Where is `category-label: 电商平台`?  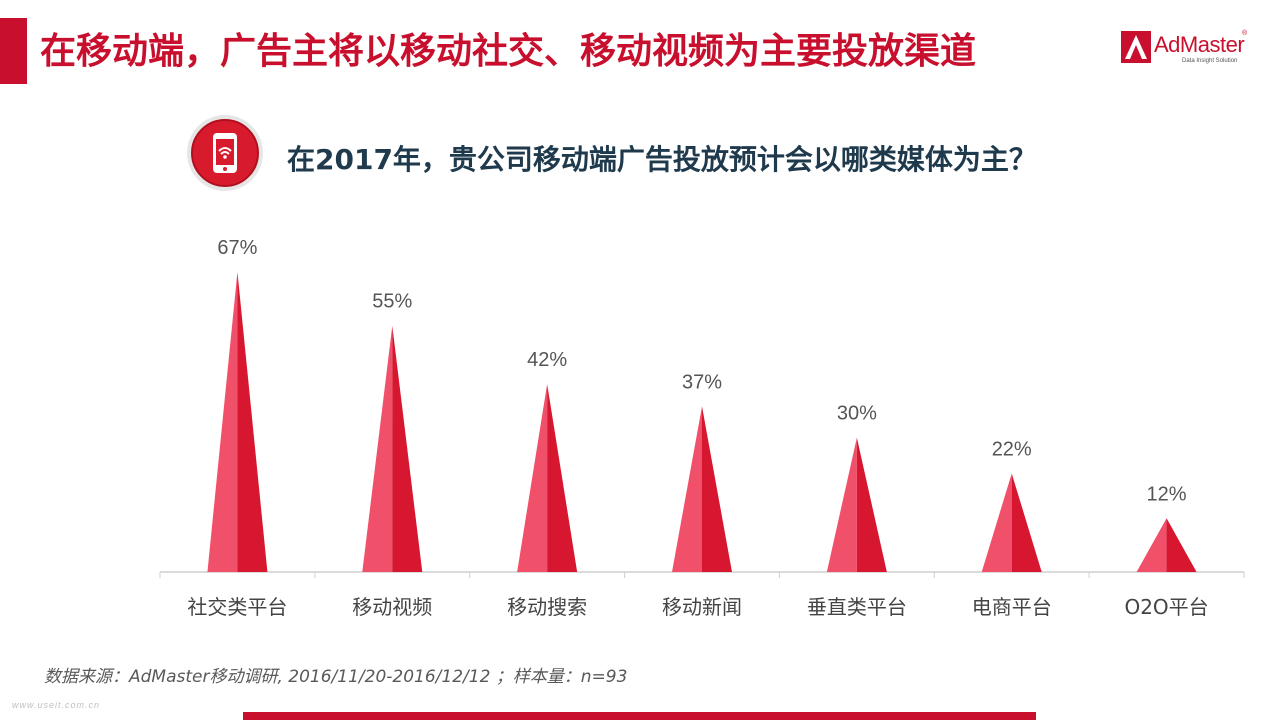 category-label: 电商平台 is located at coordinates (1012, 607).